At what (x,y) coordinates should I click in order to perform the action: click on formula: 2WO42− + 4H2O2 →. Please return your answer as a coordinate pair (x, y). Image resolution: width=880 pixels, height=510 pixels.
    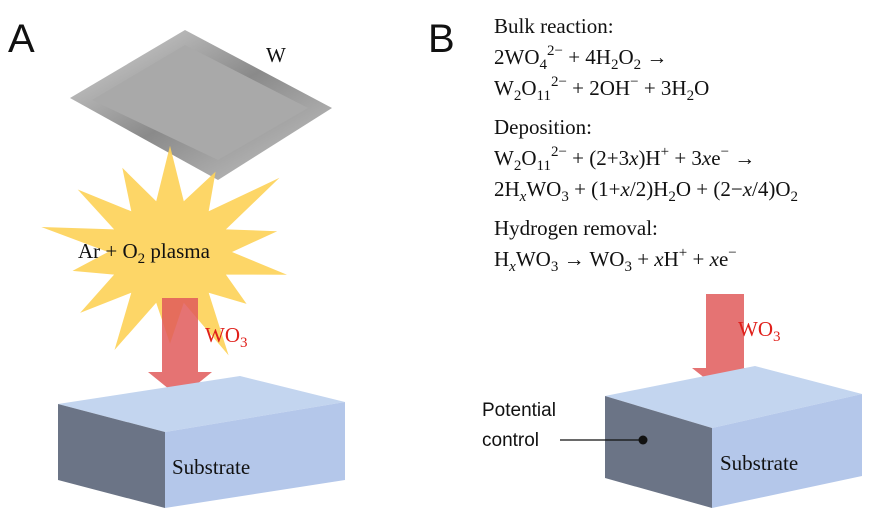
    Looking at the image, I should click on (580, 58).